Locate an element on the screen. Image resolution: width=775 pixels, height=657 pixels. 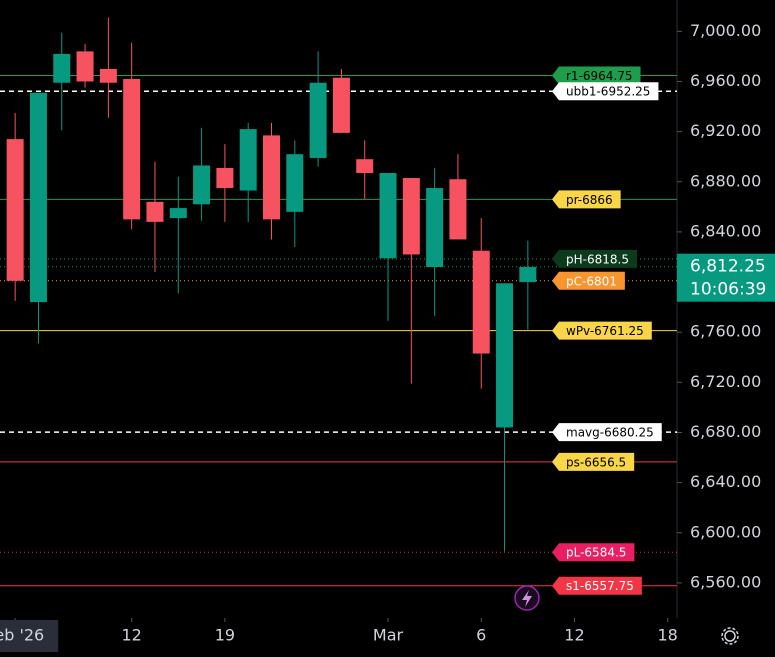
alert-icon is located at coordinates (527, 598).